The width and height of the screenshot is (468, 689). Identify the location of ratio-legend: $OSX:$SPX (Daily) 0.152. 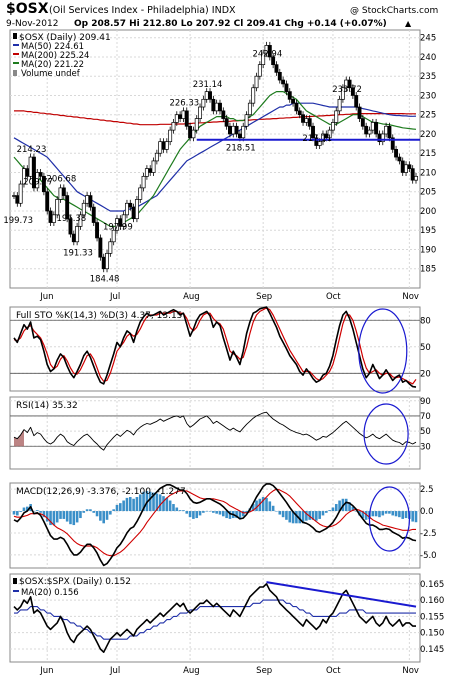
(75, 582).